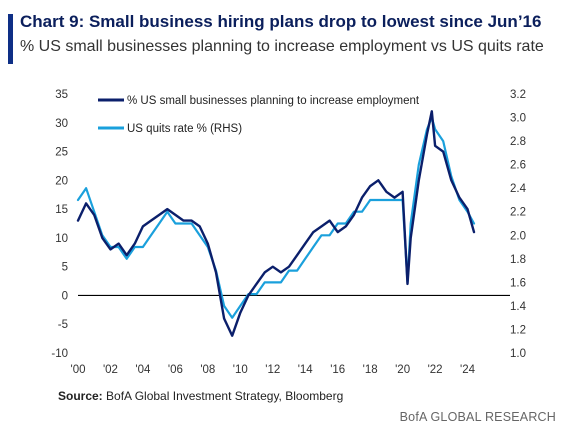  I want to click on y-left-tick-label: 25, so click(61, 153).